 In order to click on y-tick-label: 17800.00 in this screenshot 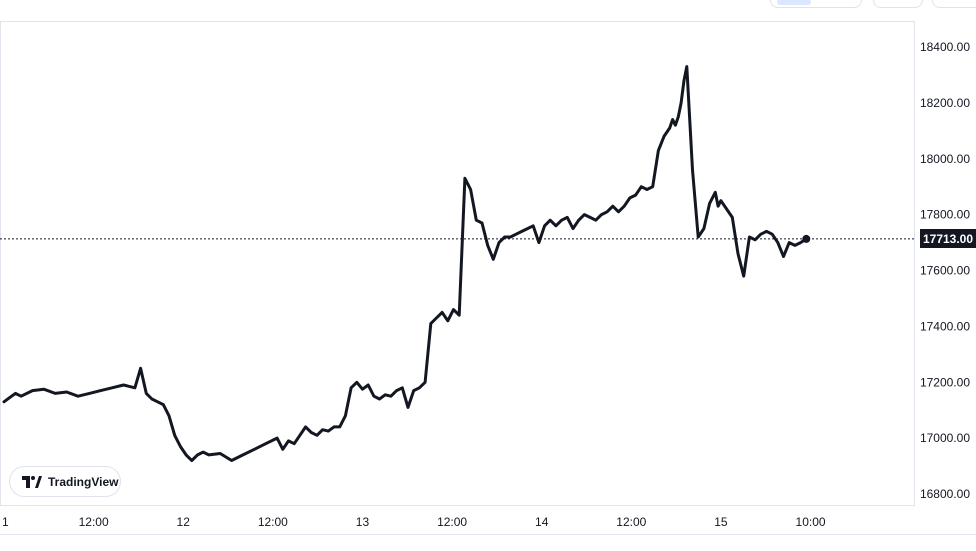, I will do `click(945, 215)`.